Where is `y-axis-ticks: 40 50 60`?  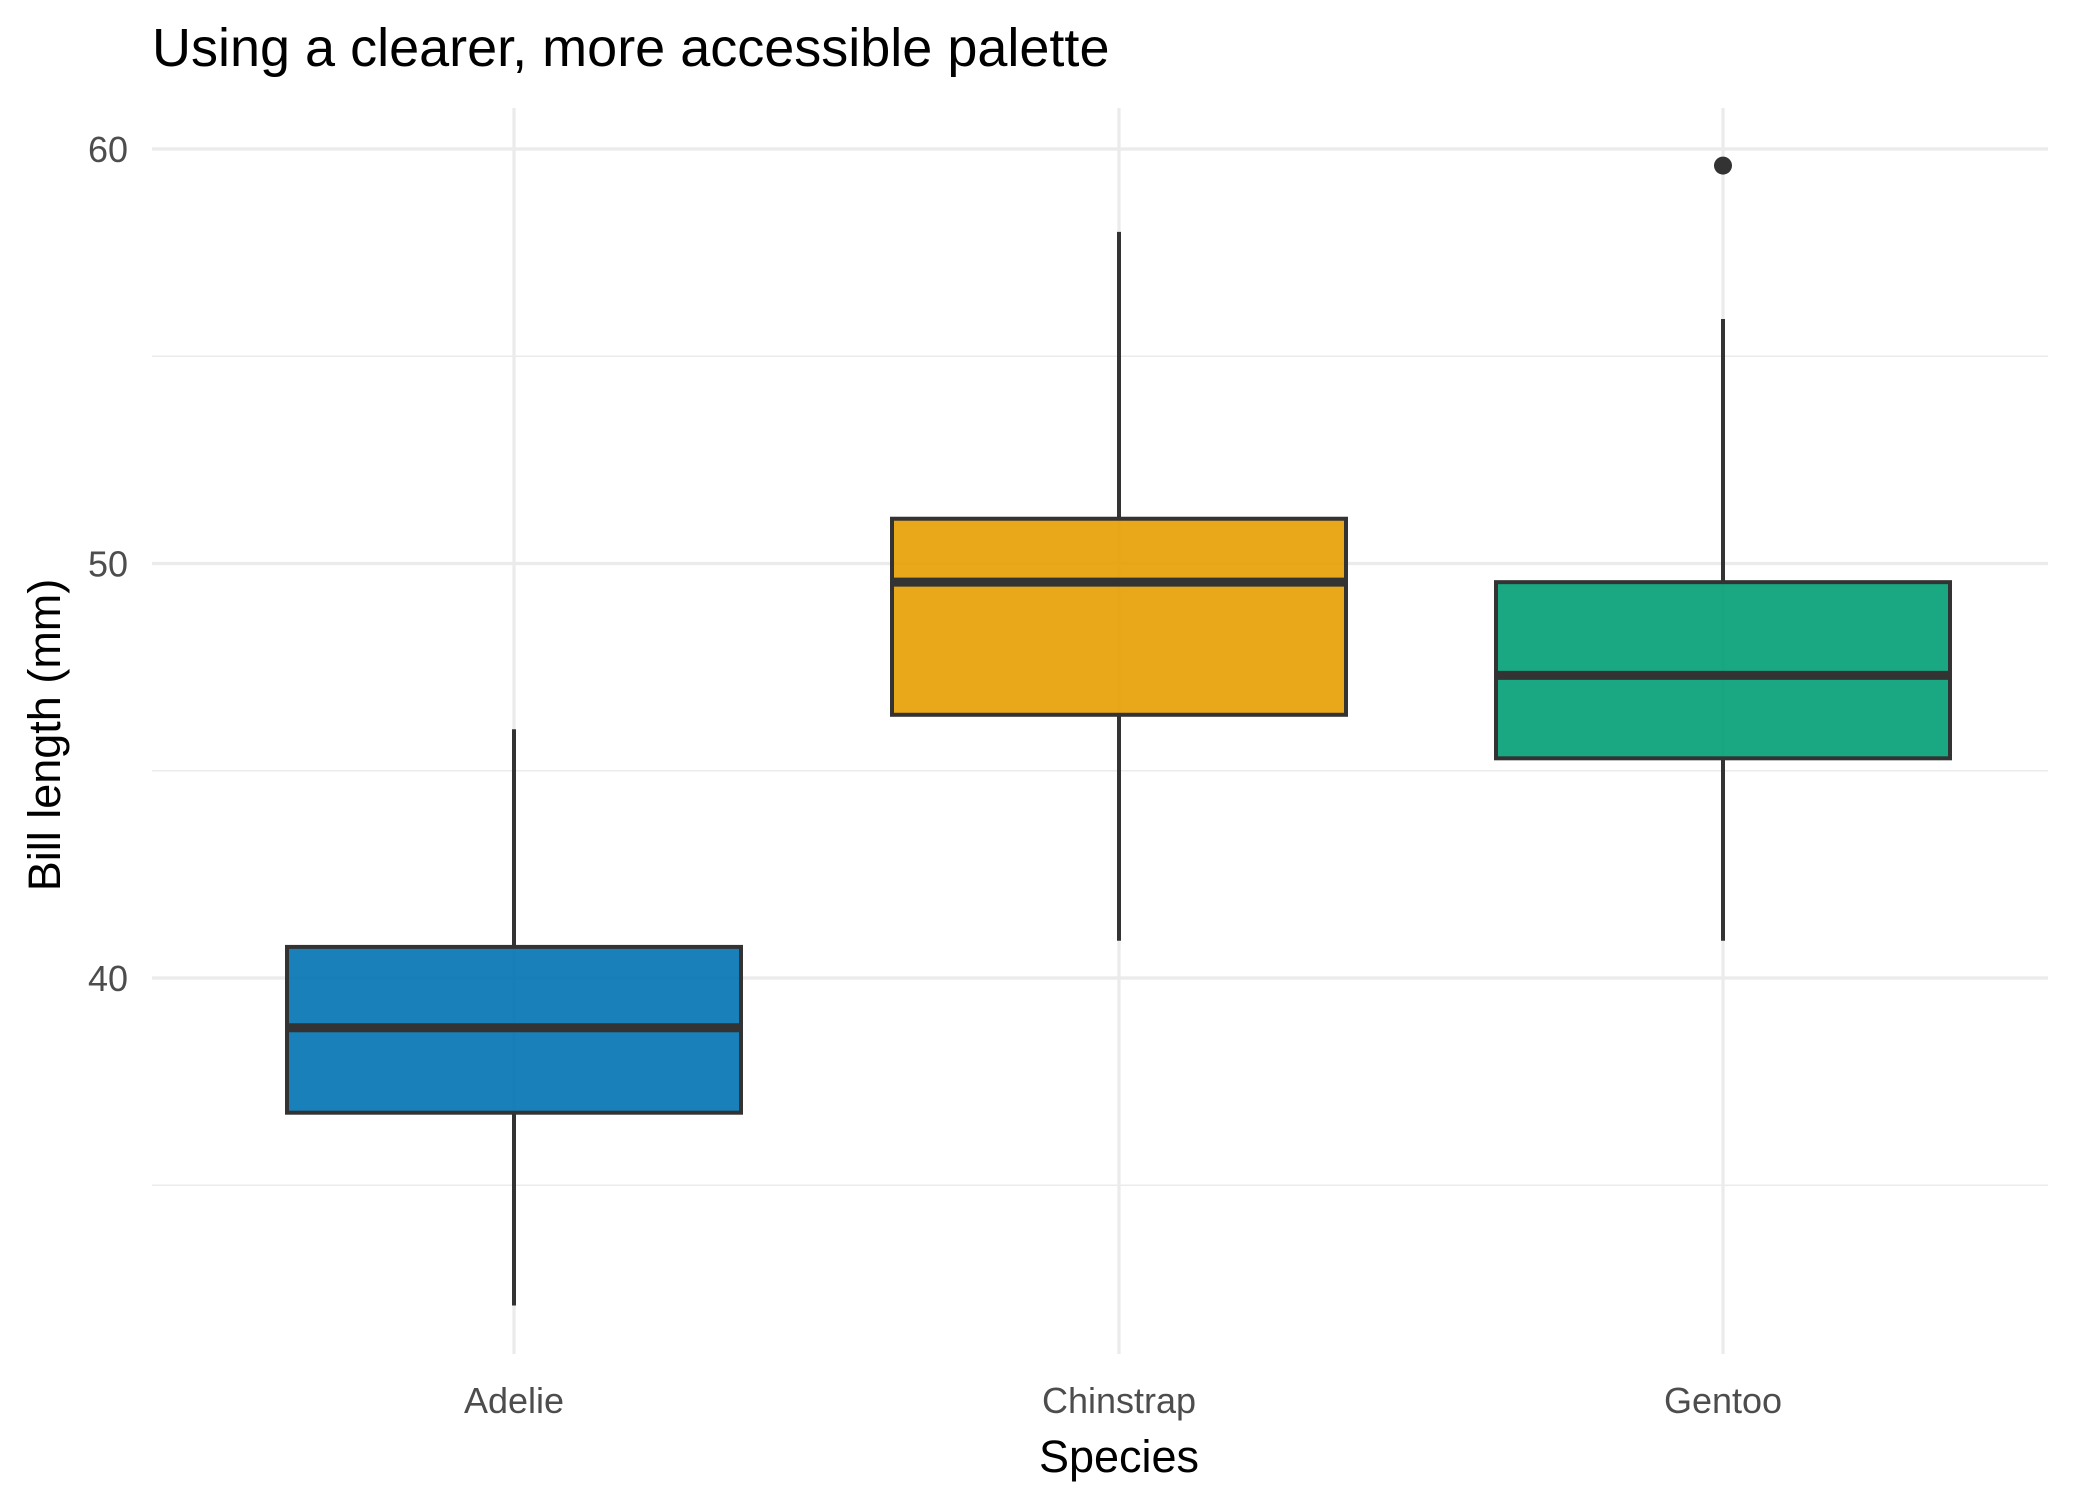
y-axis-ticks: 40 50 60 is located at coordinates (108, 564).